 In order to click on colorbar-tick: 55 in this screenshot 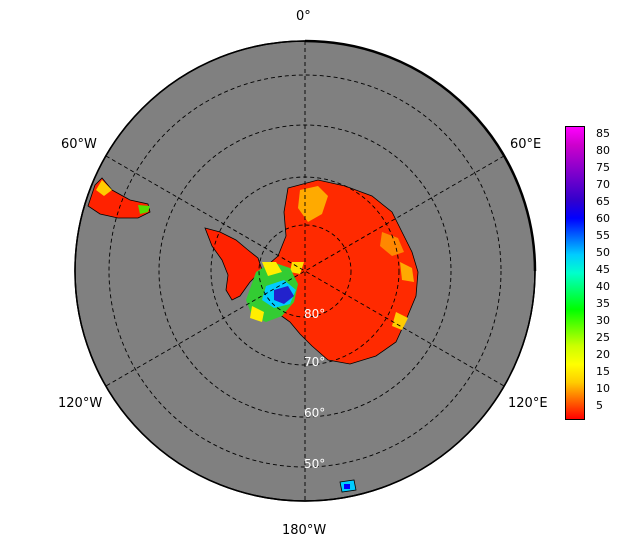, I will do `click(603, 235)`.